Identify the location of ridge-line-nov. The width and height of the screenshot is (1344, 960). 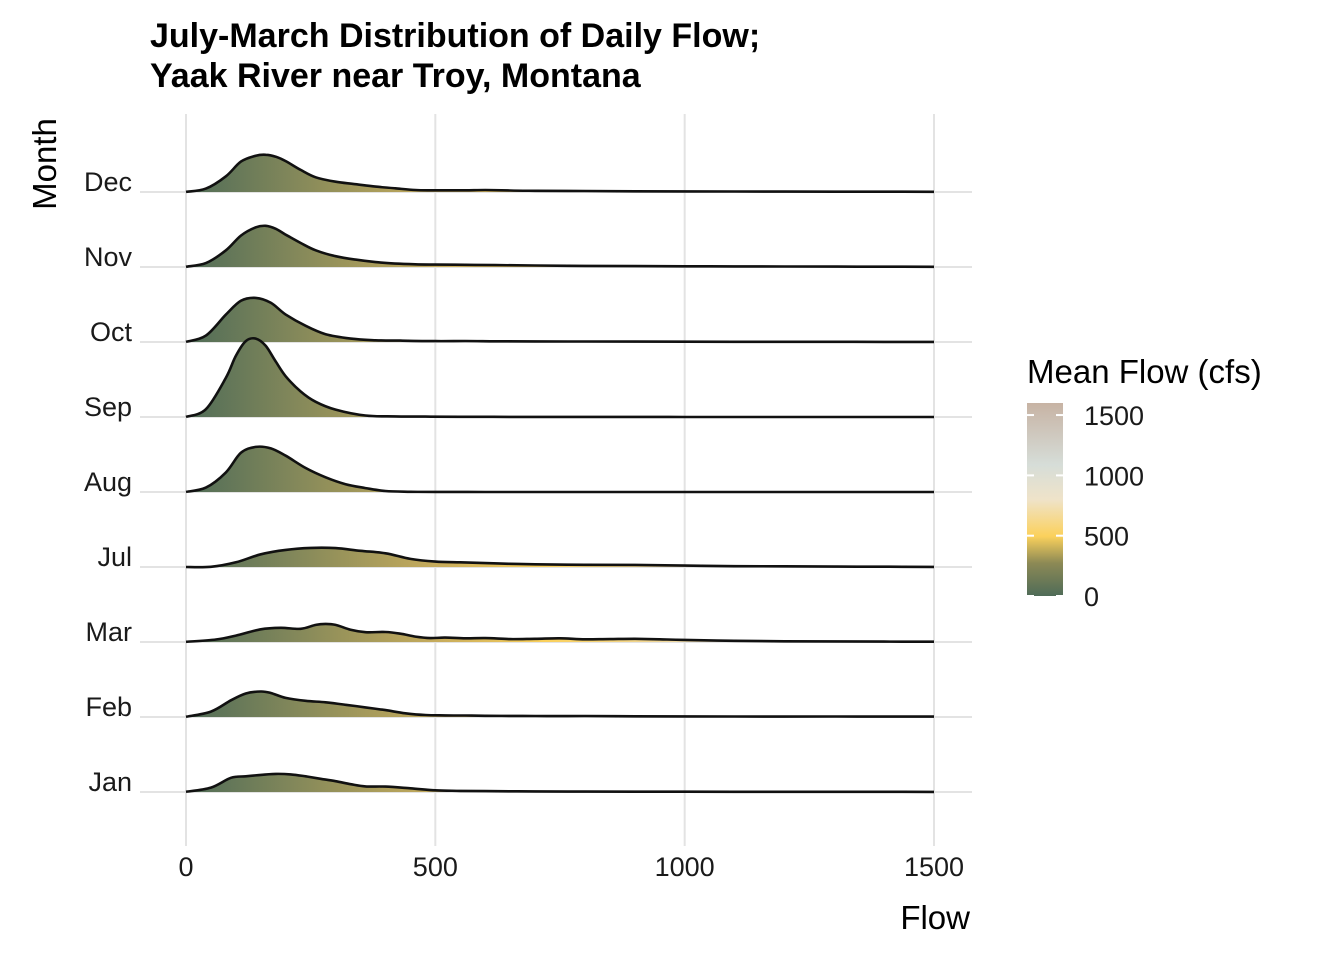
(560, 246).